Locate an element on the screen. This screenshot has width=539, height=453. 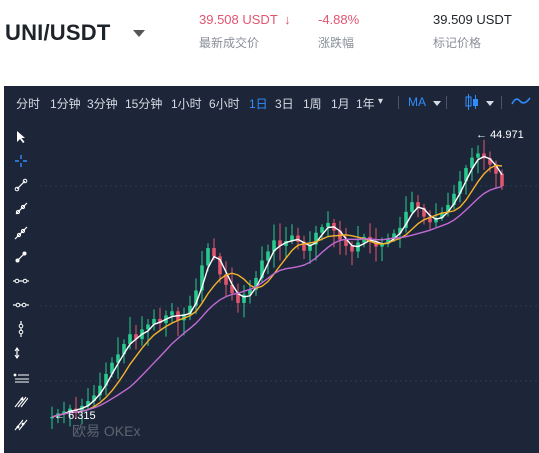
horizontal-ray-glyph is located at coordinates (21, 305).